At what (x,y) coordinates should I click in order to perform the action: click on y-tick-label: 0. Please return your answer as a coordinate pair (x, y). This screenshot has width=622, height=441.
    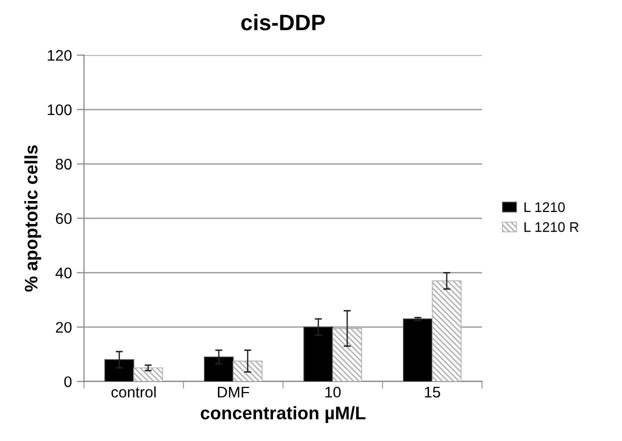
    Looking at the image, I should click on (68, 382).